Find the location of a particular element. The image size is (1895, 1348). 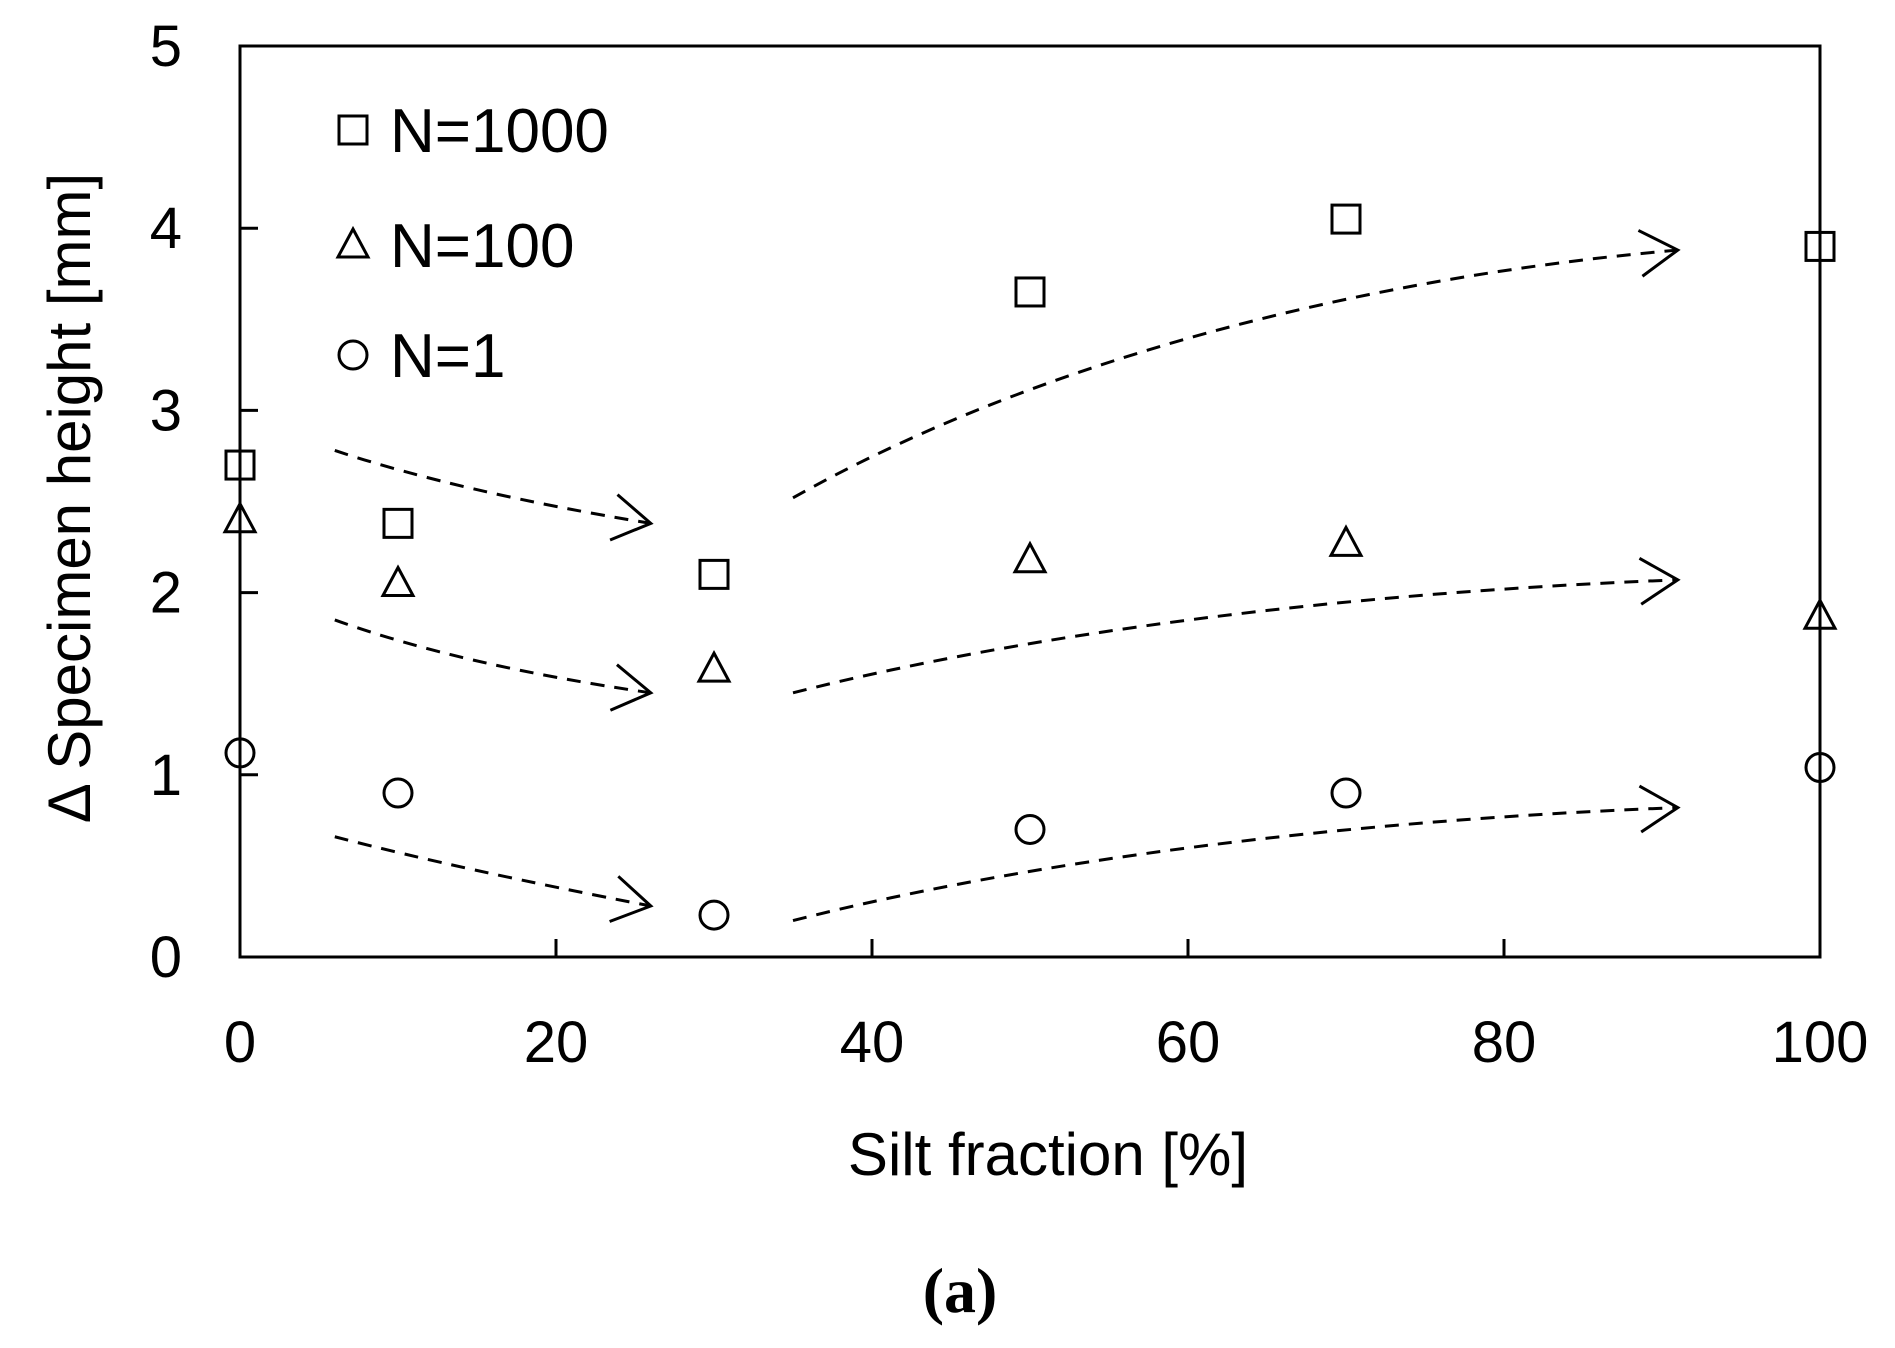

x-tick-label: 40 is located at coordinates (872, 1042).